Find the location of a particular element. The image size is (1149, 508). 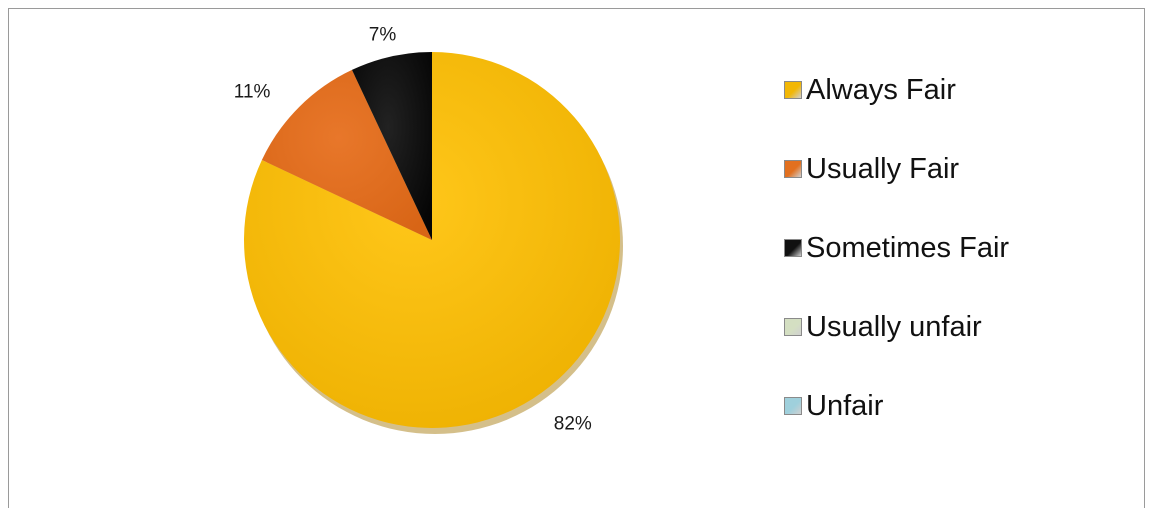

legend-item-unfair: Unfair is located at coordinates (833, 406).